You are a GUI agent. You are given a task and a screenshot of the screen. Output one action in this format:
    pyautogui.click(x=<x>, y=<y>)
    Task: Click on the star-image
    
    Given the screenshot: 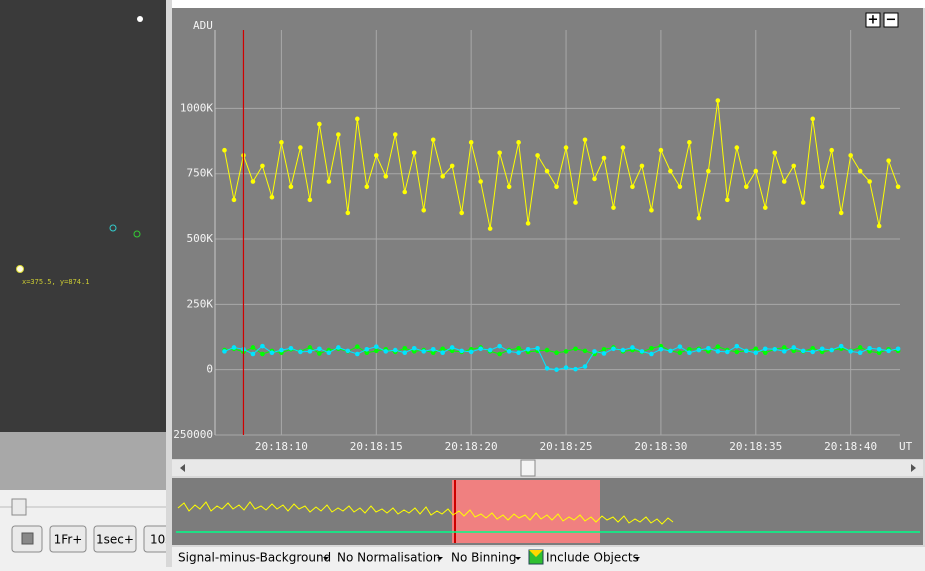 What is the action you would take?
    pyautogui.click(x=83, y=216)
    